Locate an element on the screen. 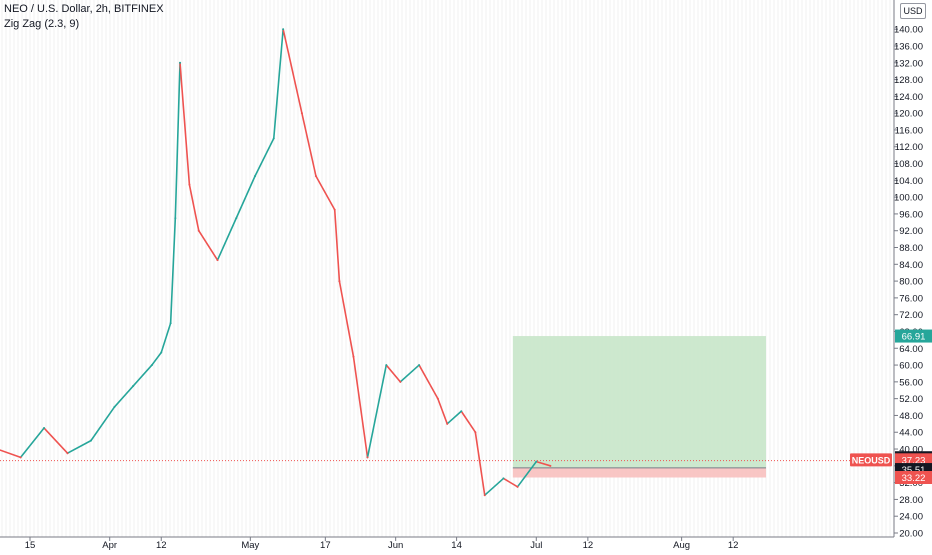 The image size is (932, 555). y-tick-label: 76.00 is located at coordinates (911, 298).